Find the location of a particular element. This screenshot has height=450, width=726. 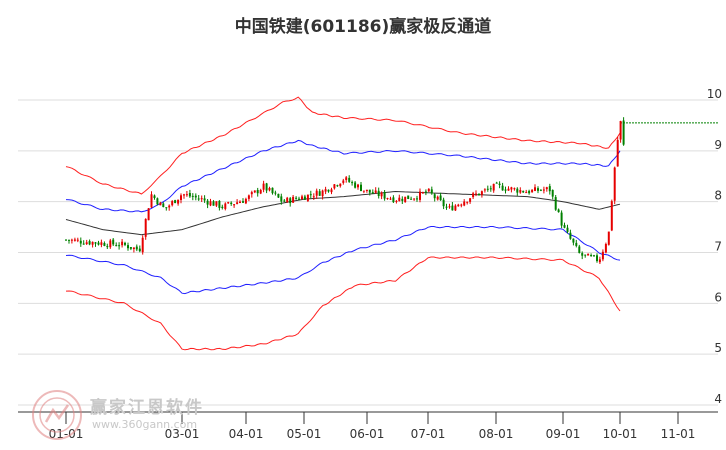

x-tick-label: 06-01 is located at coordinates (367, 434).